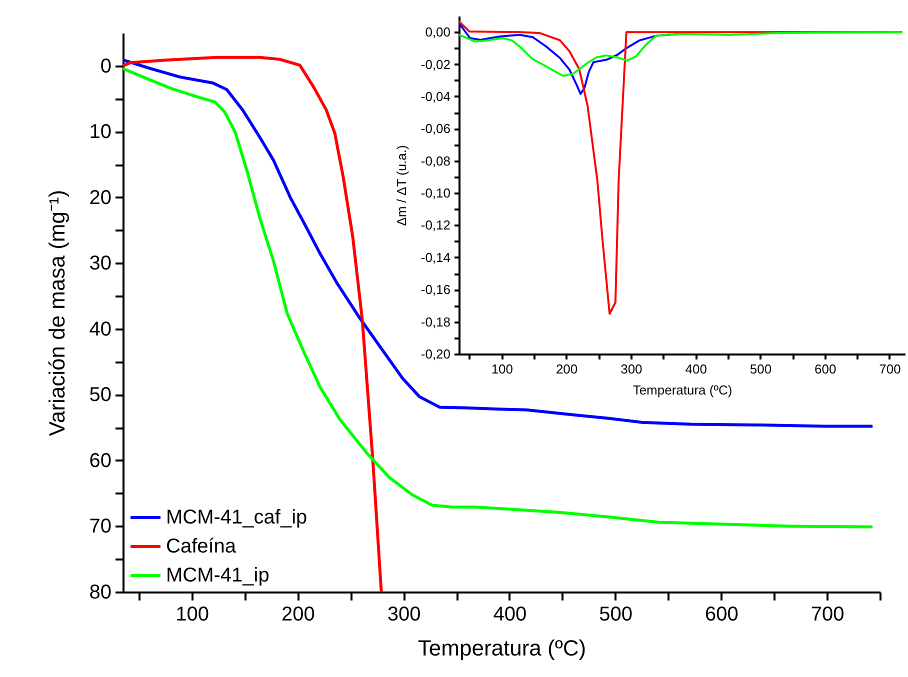 The width and height of the screenshot is (908, 677). Describe the element at coordinates (435, 193) in the screenshot. I see `y-tick-label: -0,10` at that location.